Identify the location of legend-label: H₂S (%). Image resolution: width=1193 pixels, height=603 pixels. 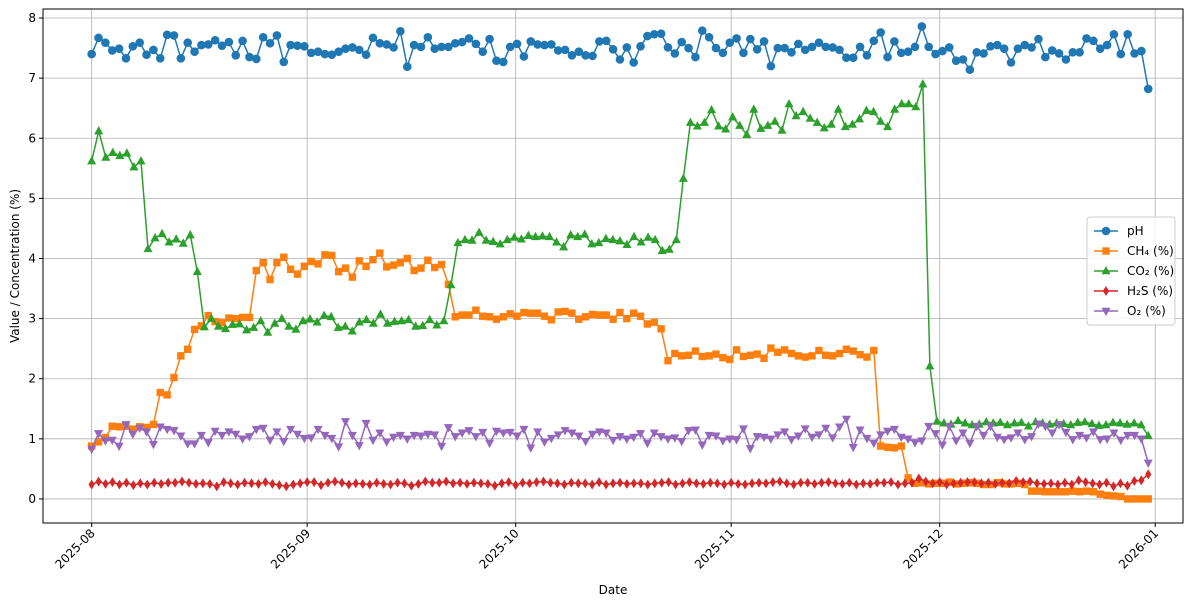
(1150, 291).